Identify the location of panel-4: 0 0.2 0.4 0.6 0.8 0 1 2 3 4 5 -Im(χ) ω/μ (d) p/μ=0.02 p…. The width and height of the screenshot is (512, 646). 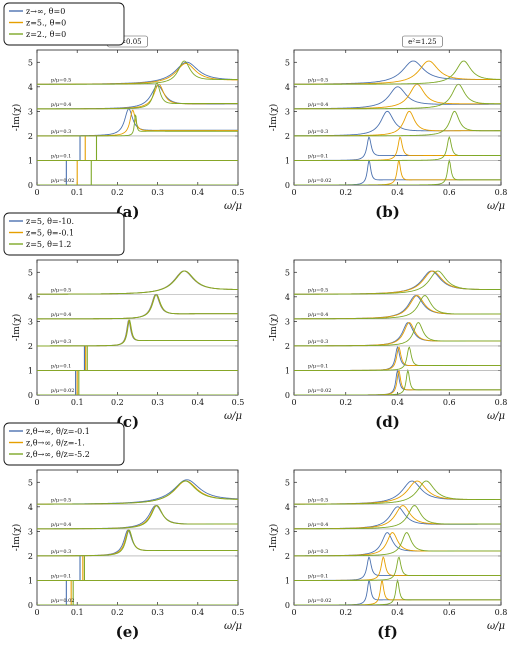
(387, 345).